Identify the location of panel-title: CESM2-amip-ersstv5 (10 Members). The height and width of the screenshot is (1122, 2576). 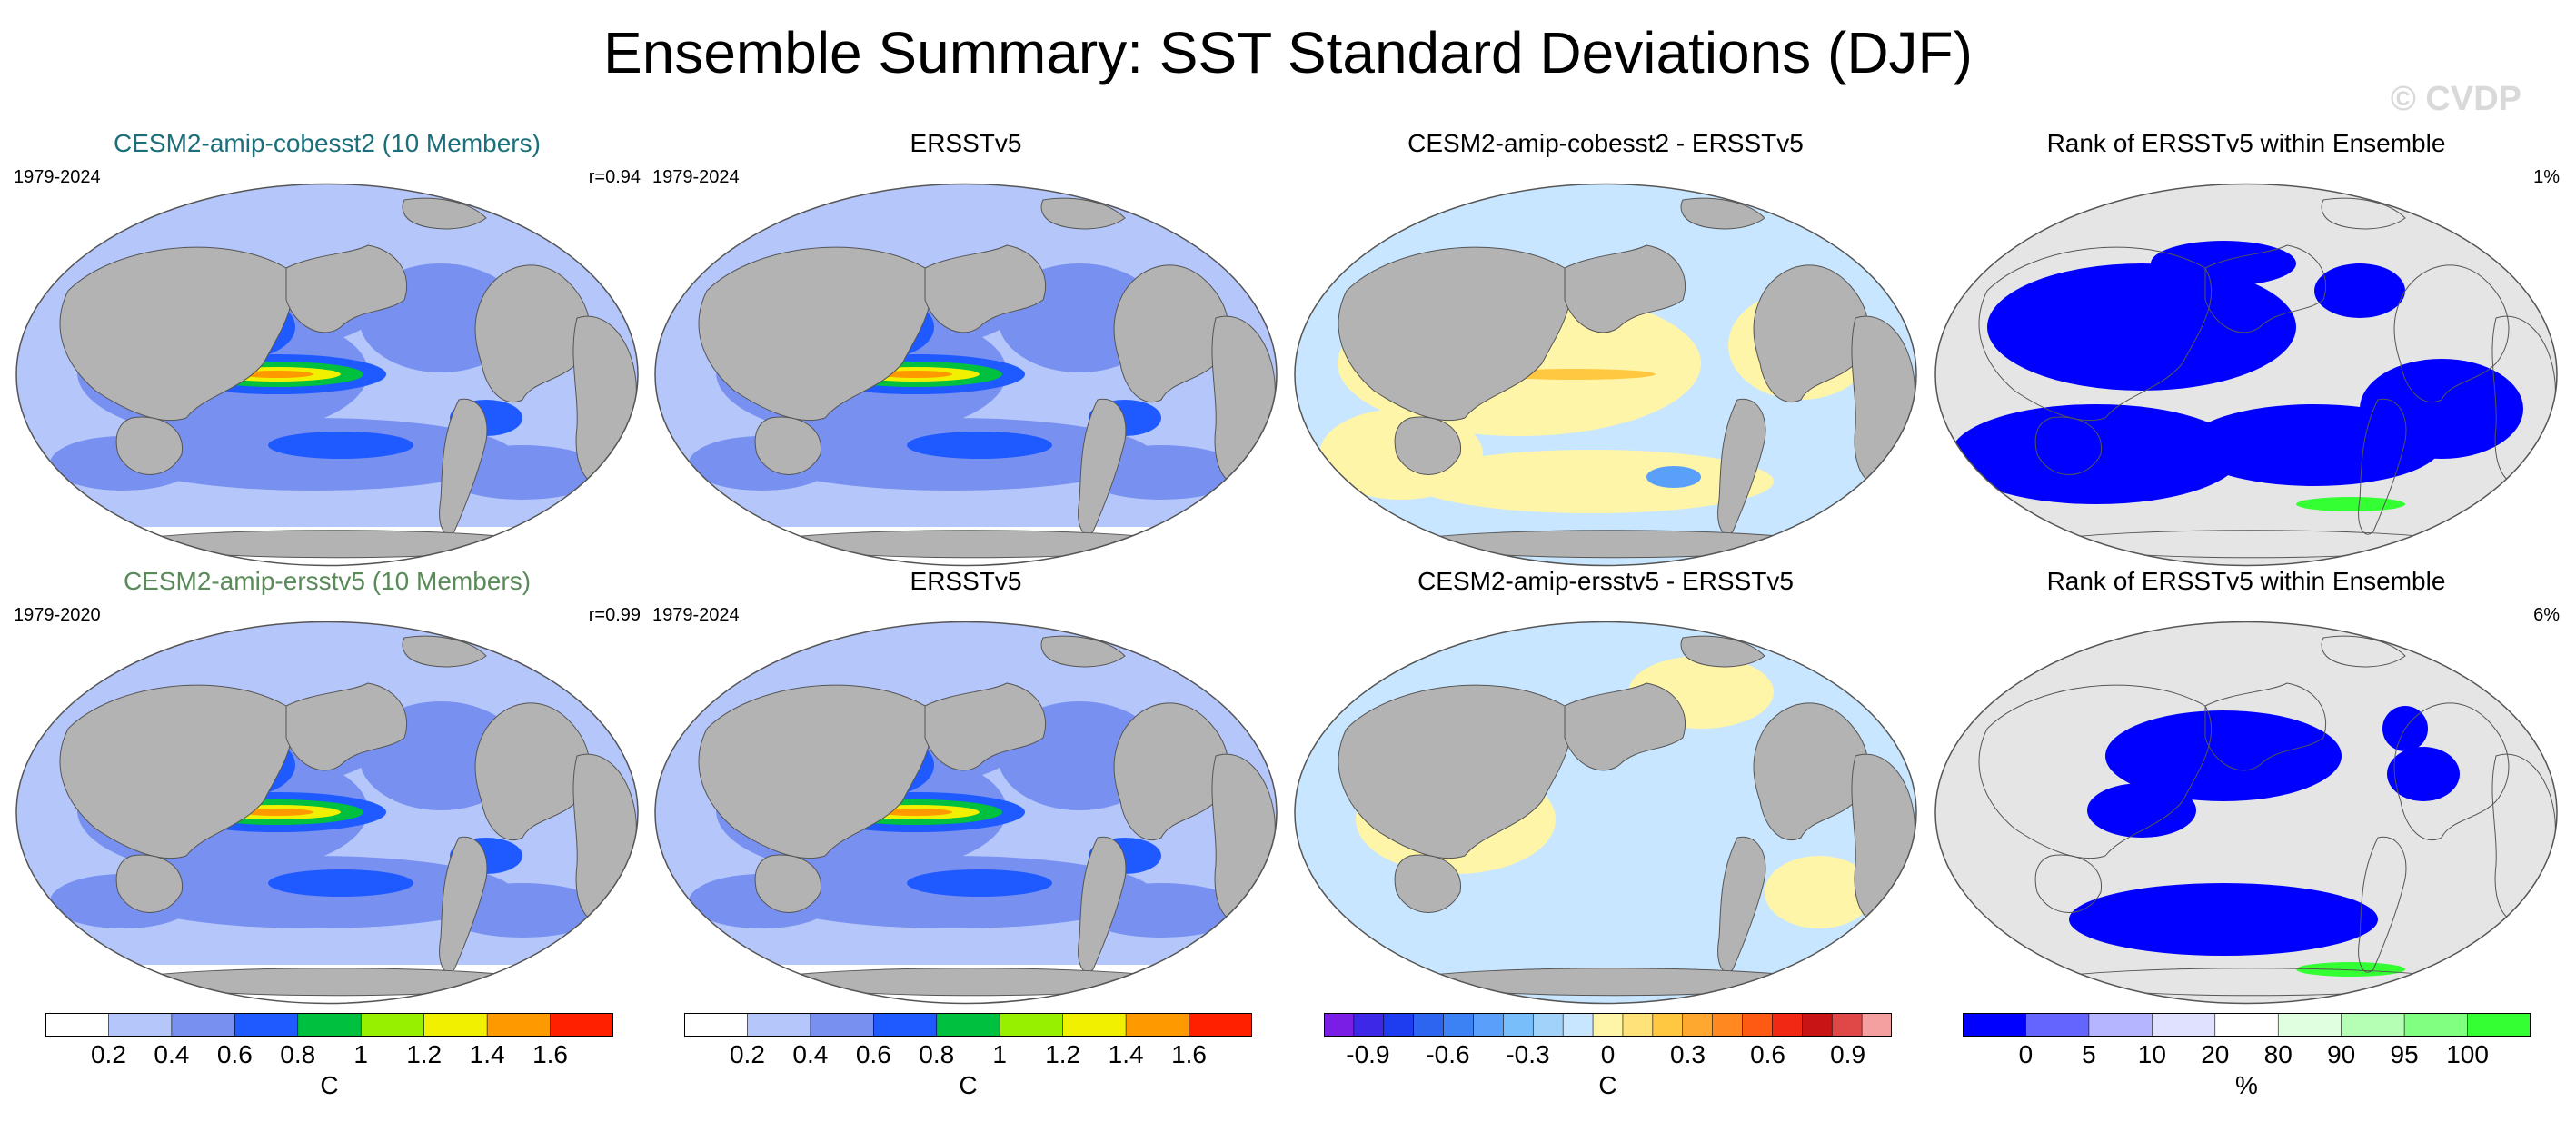
(328, 581).